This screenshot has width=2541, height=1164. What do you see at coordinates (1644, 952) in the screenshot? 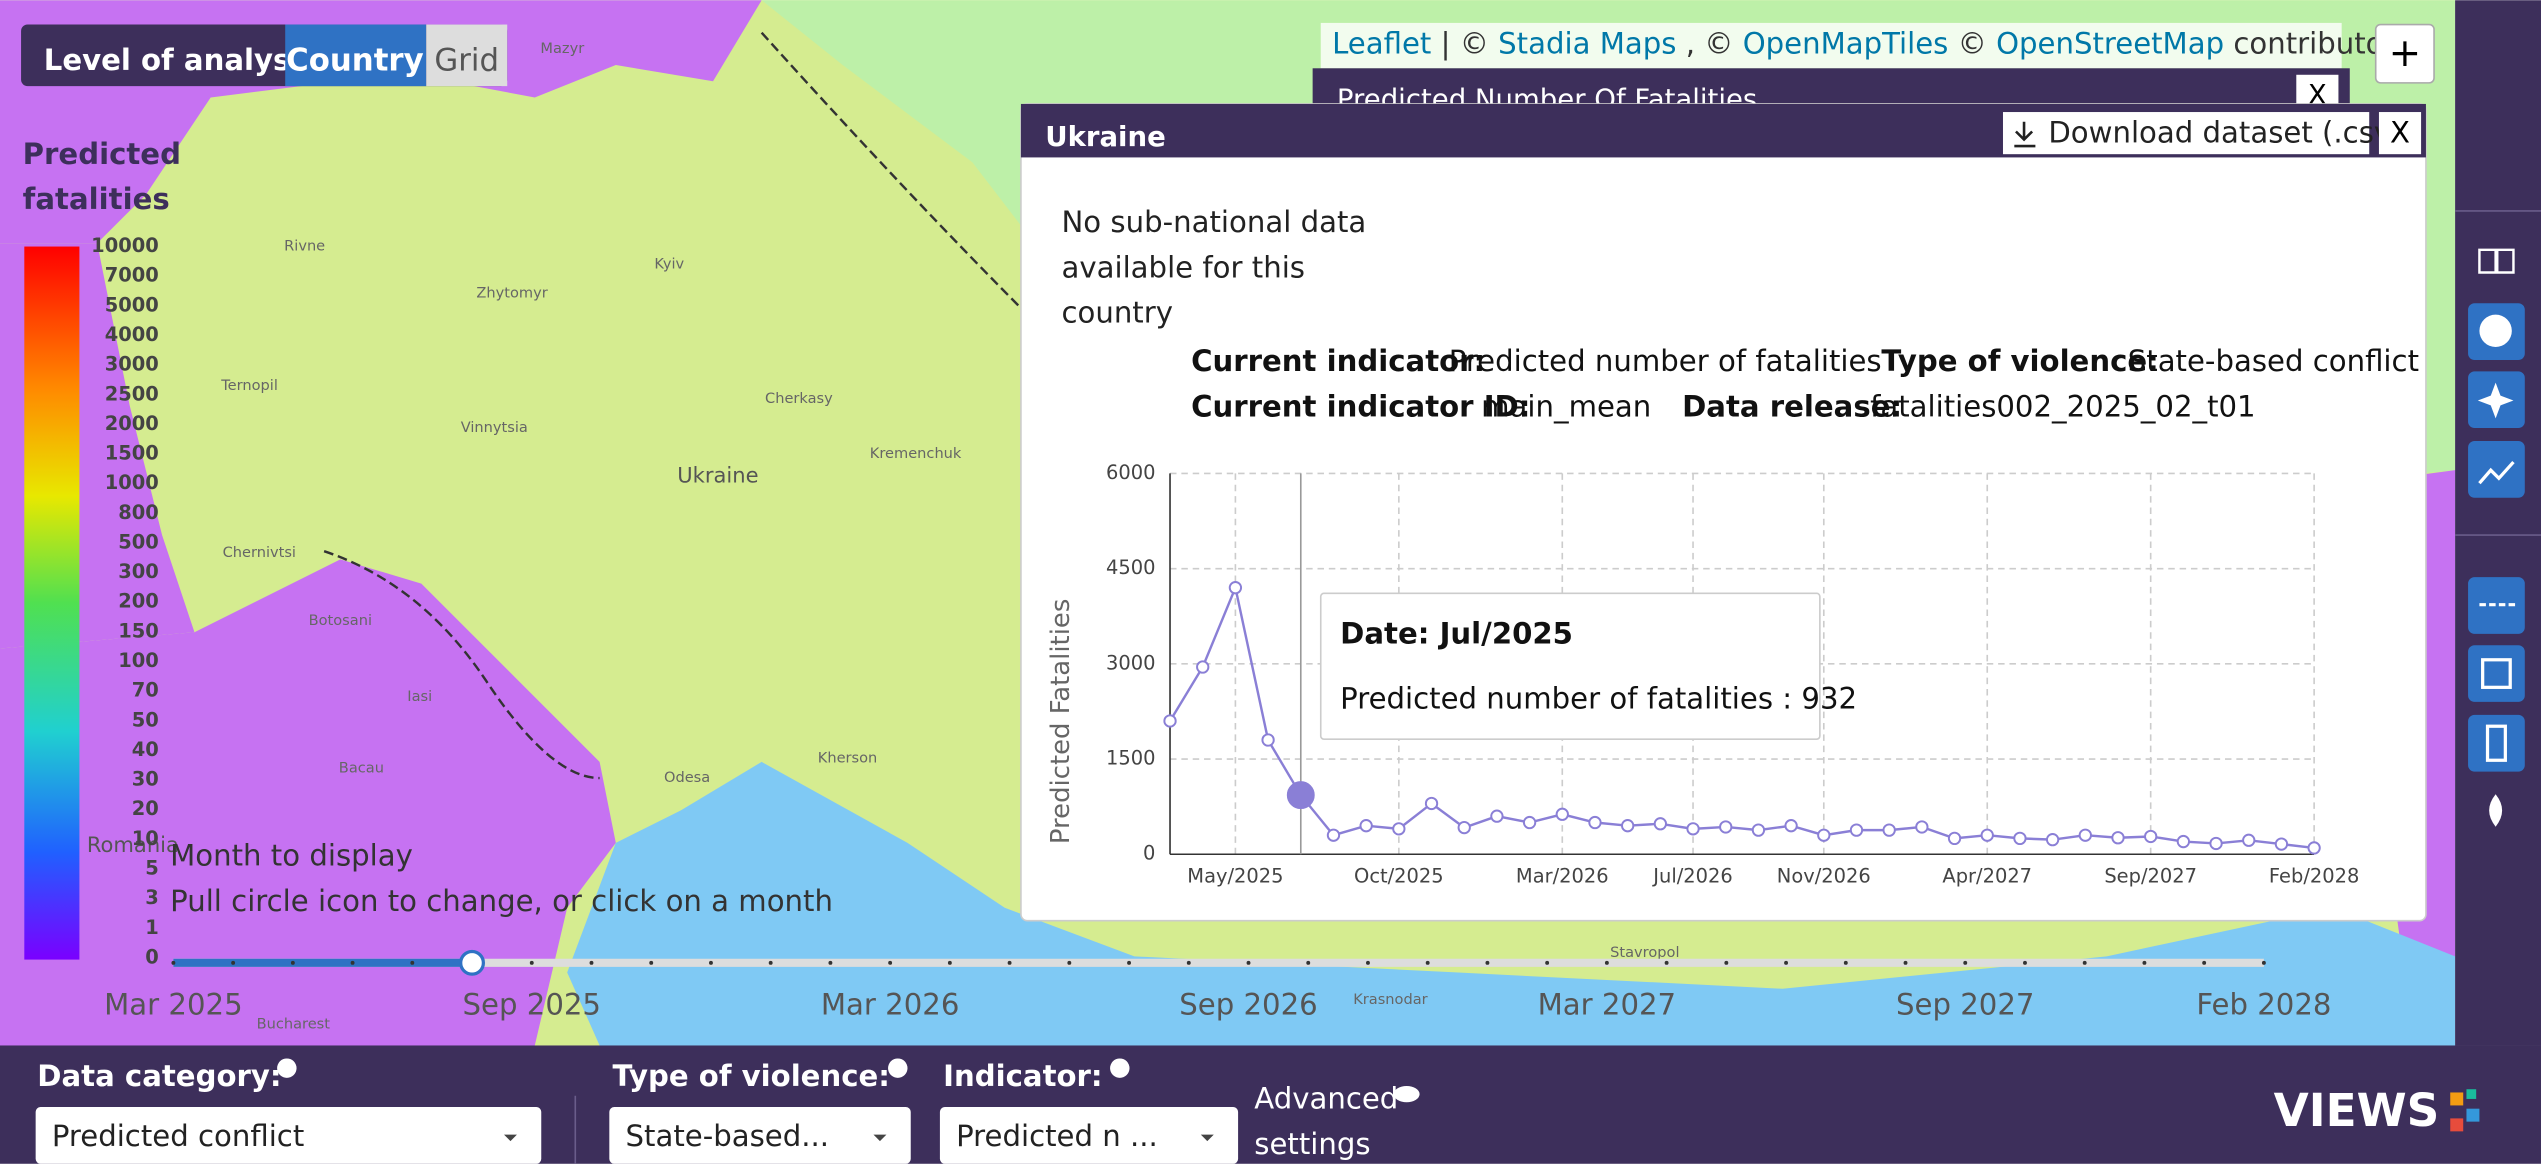
I see `map-label: Stavropol` at bounding box center [1644, 952].